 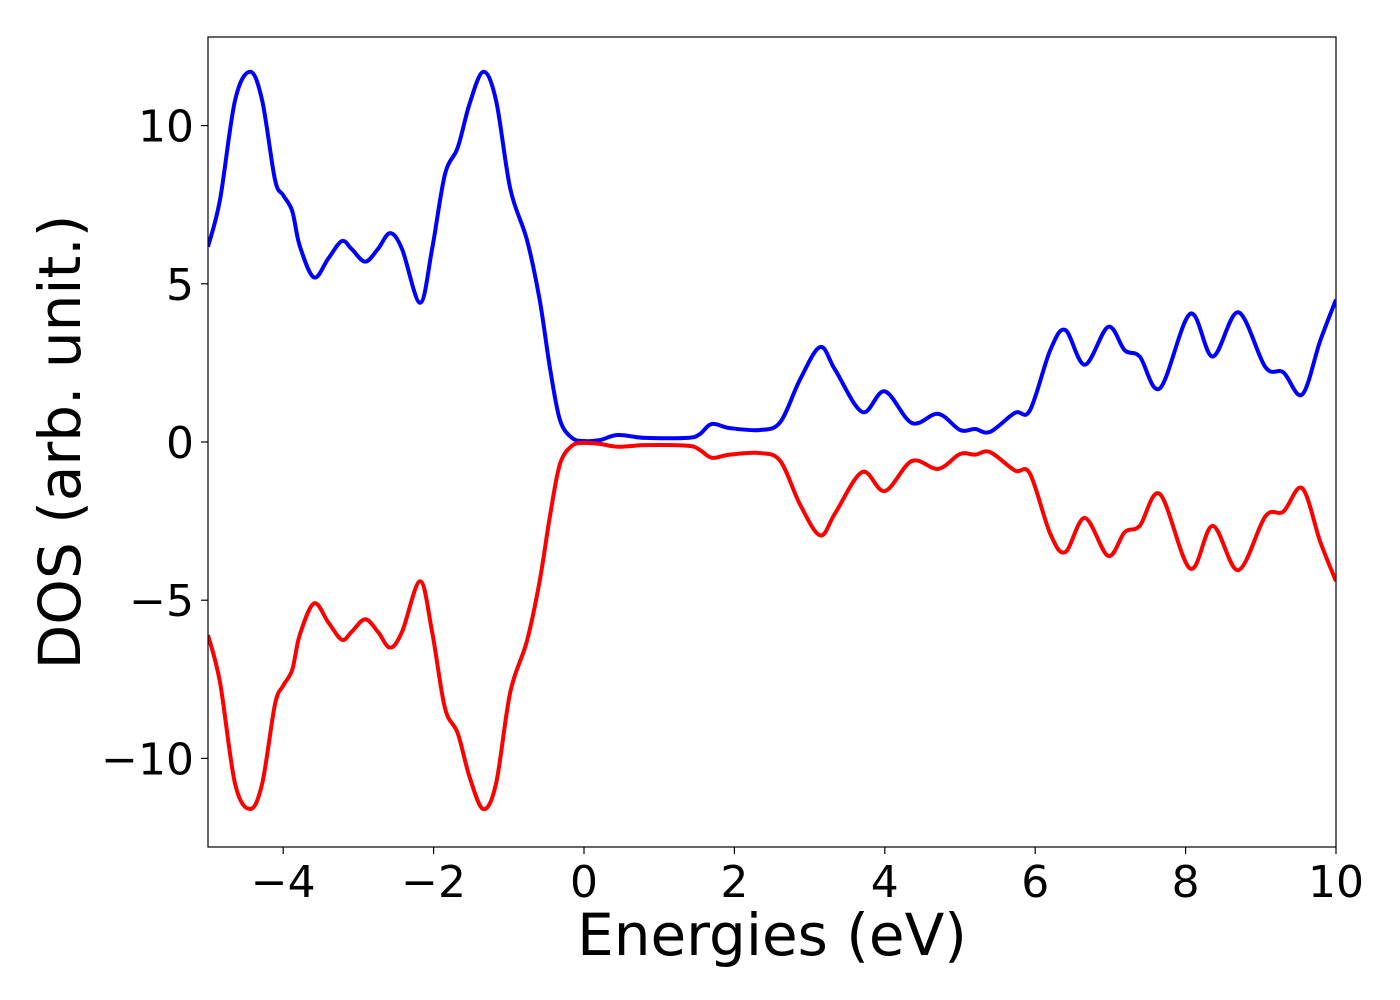 What do you see at coordinates (885, 882) in the screenshot?
I see `x-tick-label: 4` at bounding box center [885, 882].